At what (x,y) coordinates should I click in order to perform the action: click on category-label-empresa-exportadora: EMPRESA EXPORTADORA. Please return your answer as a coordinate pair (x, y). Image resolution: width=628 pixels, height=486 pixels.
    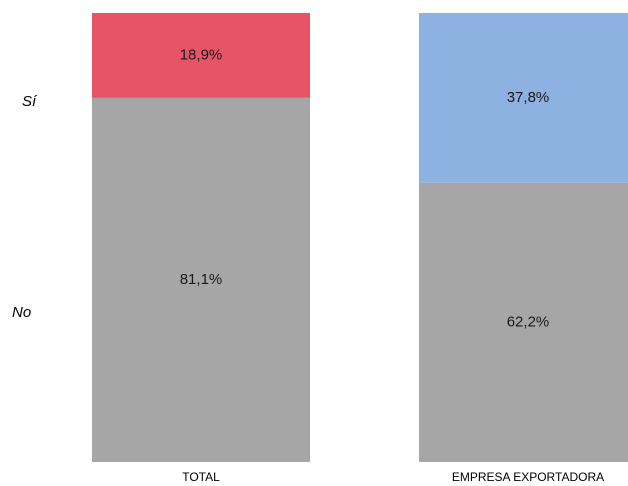
    Looking at the image, I should click on (528, 477).